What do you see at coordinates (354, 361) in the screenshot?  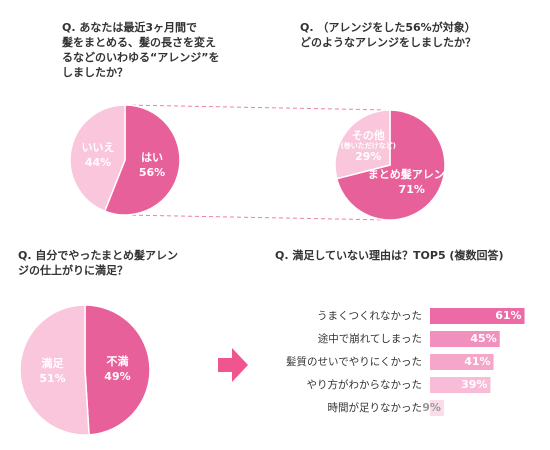 I see `bar-label: 髪質のせいでやりにくかった` at bounding box center [354, 361].